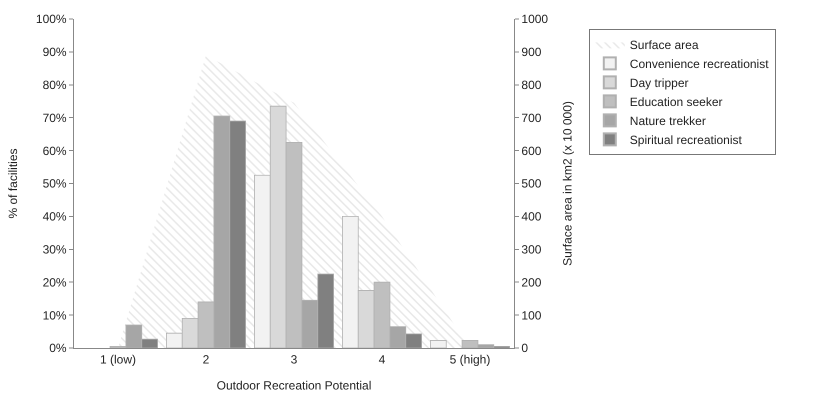 The image size is (834, 403). What do you see at coordinates (686, 140) in the screenshot?
I see `legend-label: Spiritual recreationist` at bounding box center [686, 140].